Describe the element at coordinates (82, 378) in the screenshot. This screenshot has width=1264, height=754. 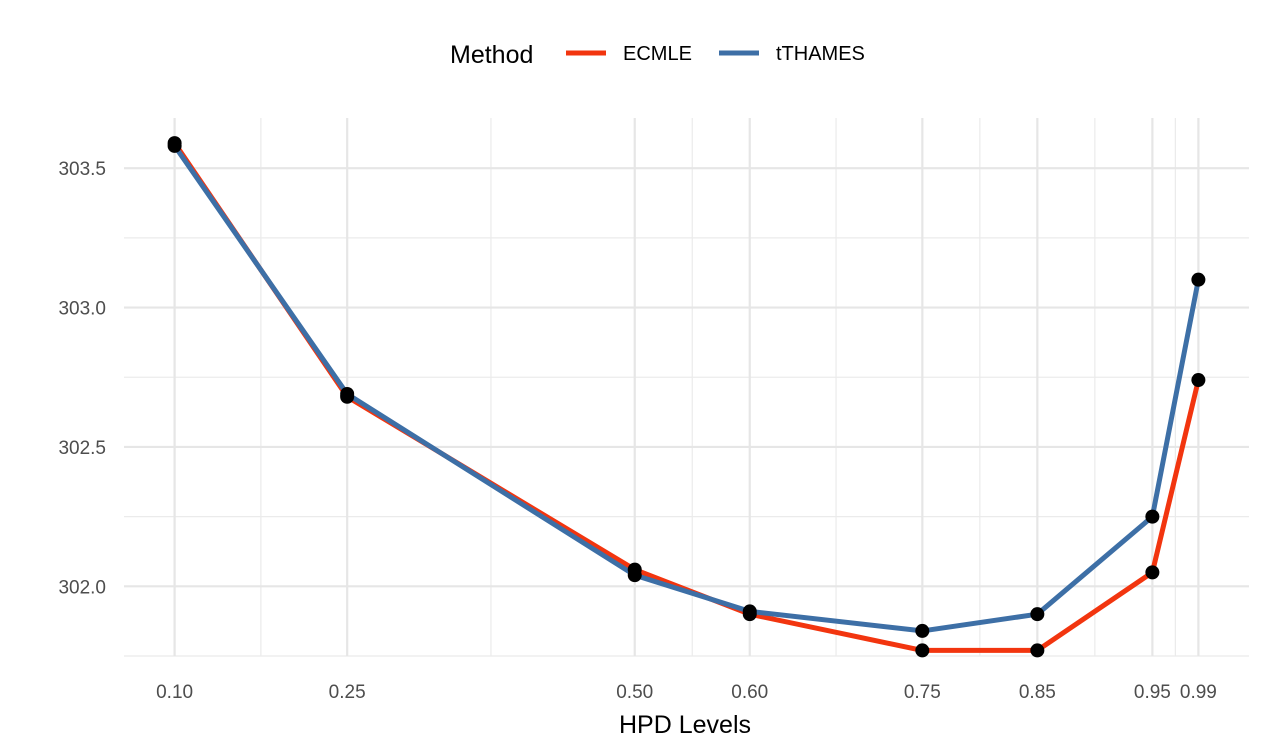
I see `y-axis-ticks: 302.0 302.5 303.0 303.5` at that location.